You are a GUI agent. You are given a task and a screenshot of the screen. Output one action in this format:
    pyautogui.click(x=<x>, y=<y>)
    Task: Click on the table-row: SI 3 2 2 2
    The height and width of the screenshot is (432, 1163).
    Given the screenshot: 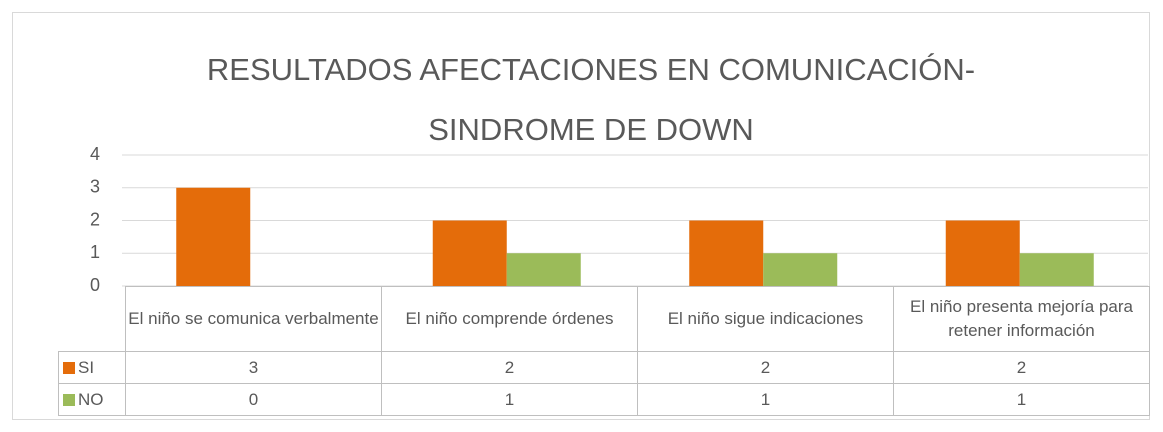 What is the action you would take?
    pyautogui.click(x=604, y=367)
    